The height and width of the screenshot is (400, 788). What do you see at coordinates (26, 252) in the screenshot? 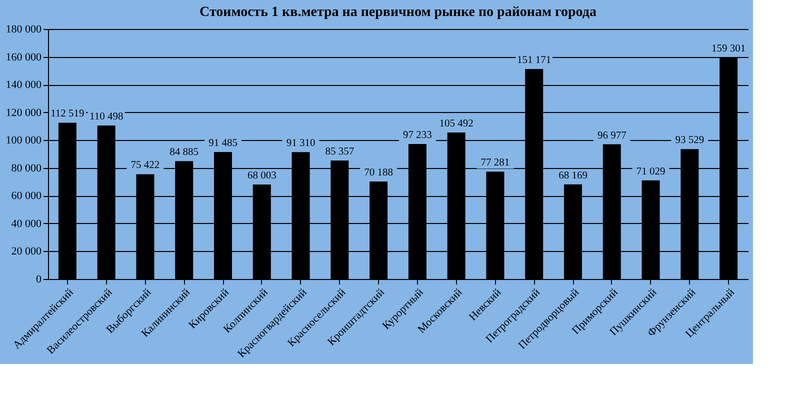
I see `y-tick-label: 20 000` at bounding box center [26, 252].